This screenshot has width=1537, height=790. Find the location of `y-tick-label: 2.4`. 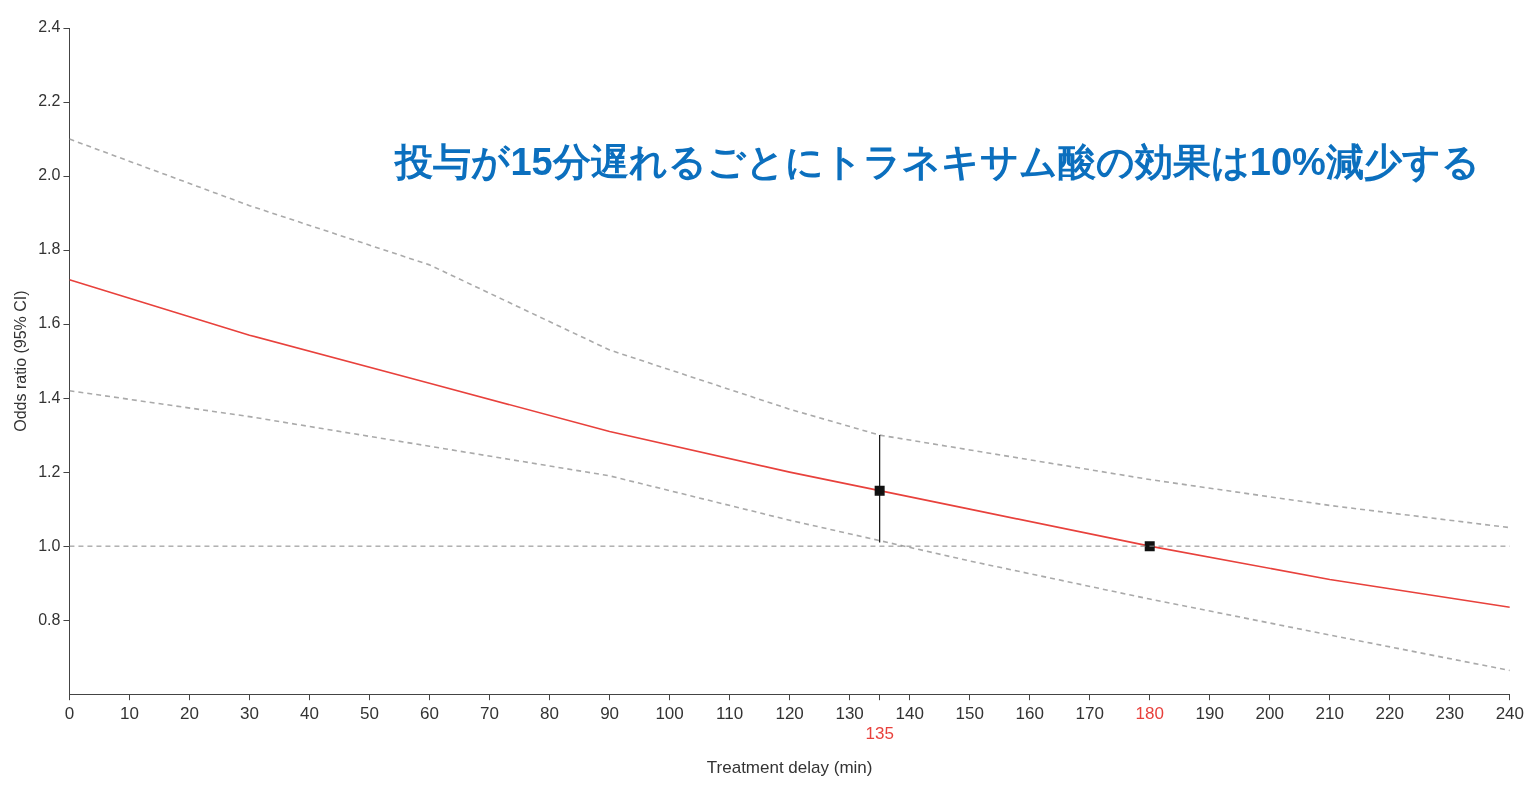

y-tick-label: 2.4 is located at coordinates (49, 27).